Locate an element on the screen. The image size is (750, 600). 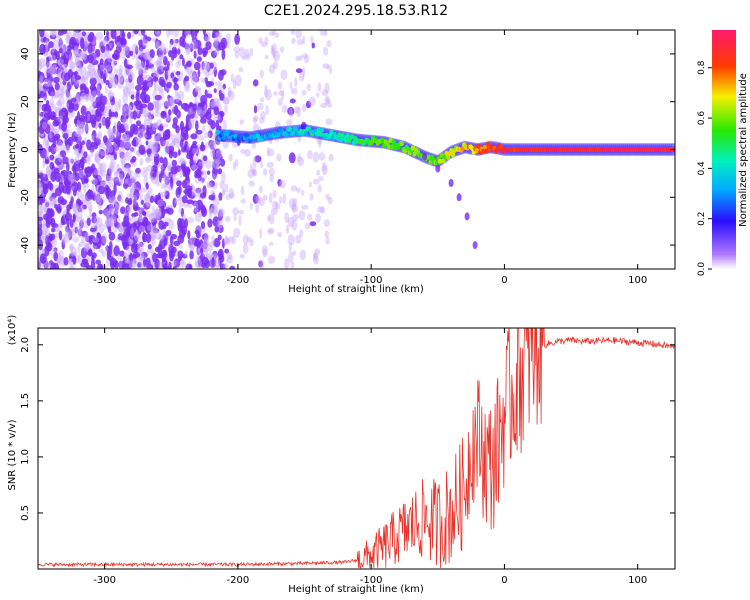
x-tick-label: -100 is located at coordinates (371, 580).